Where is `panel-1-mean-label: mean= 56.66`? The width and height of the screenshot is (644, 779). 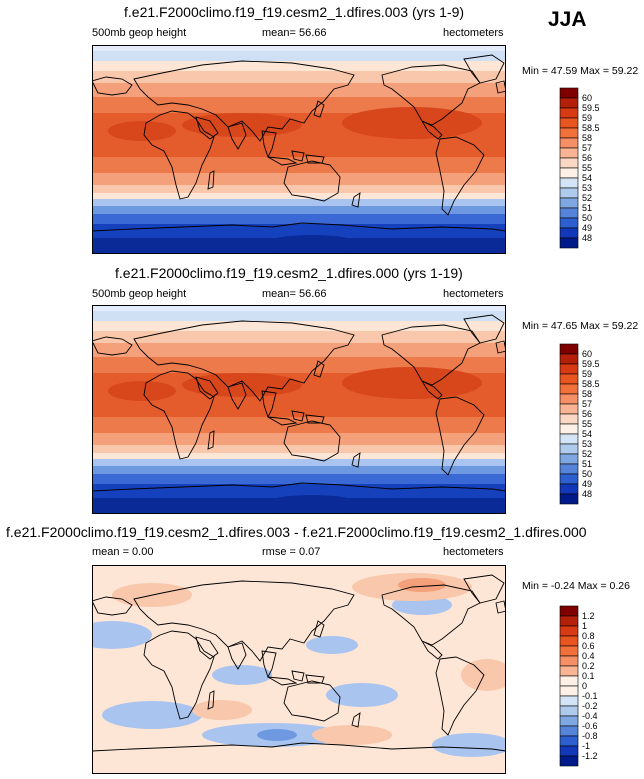 panel-1-mean-label: mean= 56.66 is located at coordinates (294, 33).